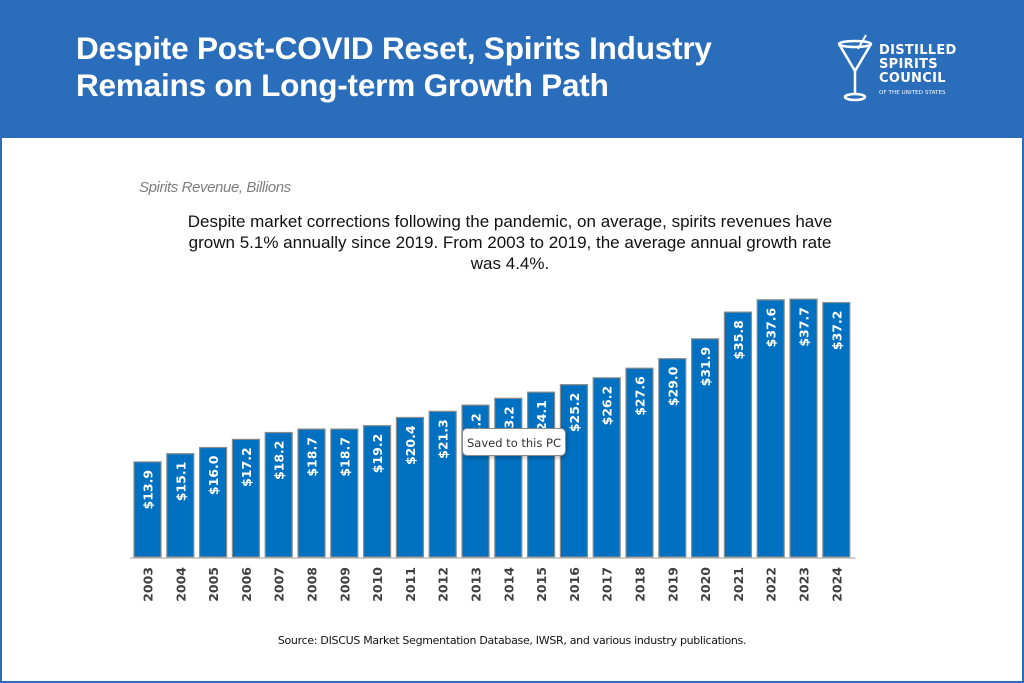 This screenshot has height=683, width=1024. I want to click on data-label: $27.6, so click(640, 396).